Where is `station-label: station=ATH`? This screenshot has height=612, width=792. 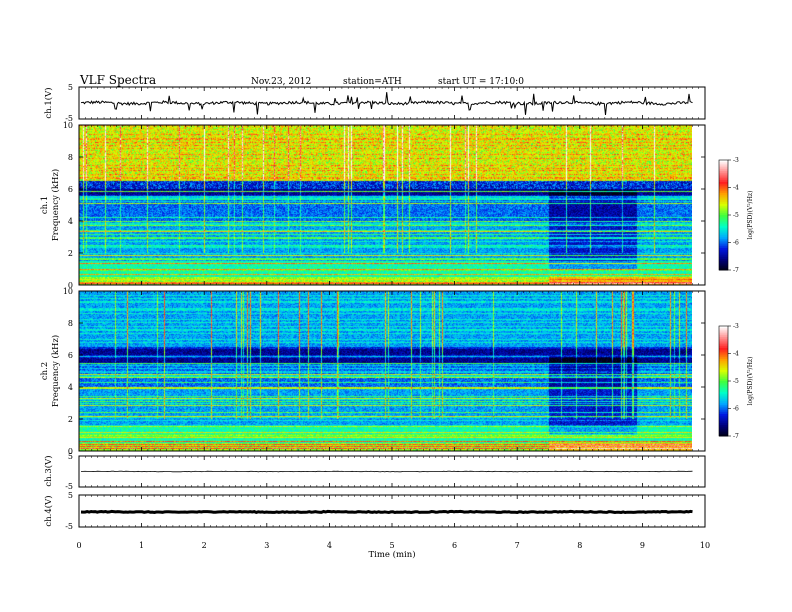
station-label: station=ATH is located at coordinates (372, 82).